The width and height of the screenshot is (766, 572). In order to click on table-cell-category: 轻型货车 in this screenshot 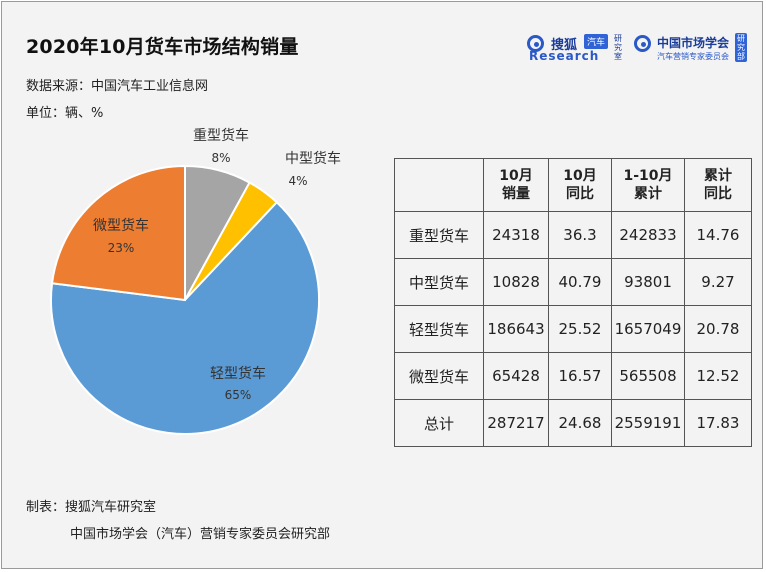, I will do `click(439, 329)`.